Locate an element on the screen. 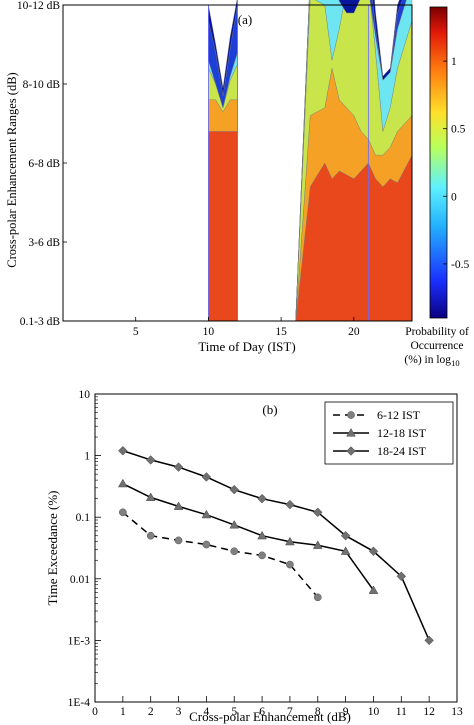  x-tick-label: 15 is located at coordinates (281, 332).